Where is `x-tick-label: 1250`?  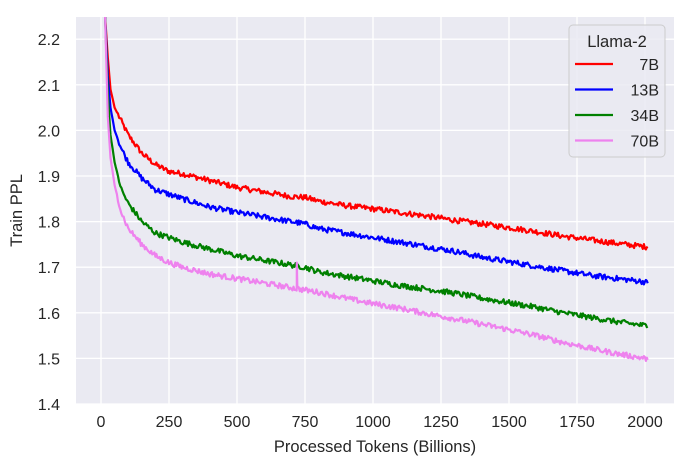
x-tick-label: 1250 is located at coordinates (441, 422).